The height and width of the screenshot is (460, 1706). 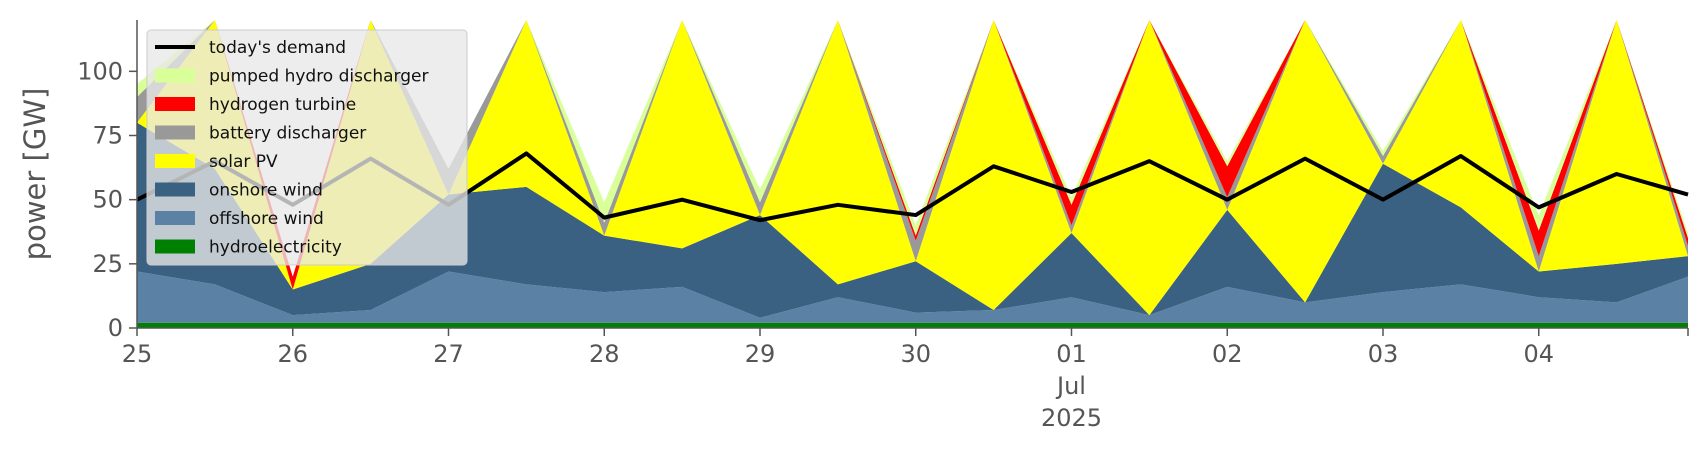 I want to click on y-tick-label-1: 25, so click(x=107, y=264).